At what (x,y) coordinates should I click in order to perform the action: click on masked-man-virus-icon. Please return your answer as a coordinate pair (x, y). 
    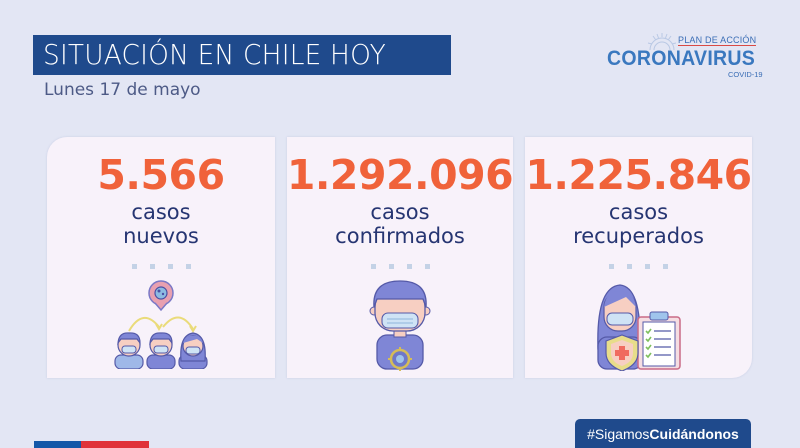
    Looking at the image, I should click on (400, 325).